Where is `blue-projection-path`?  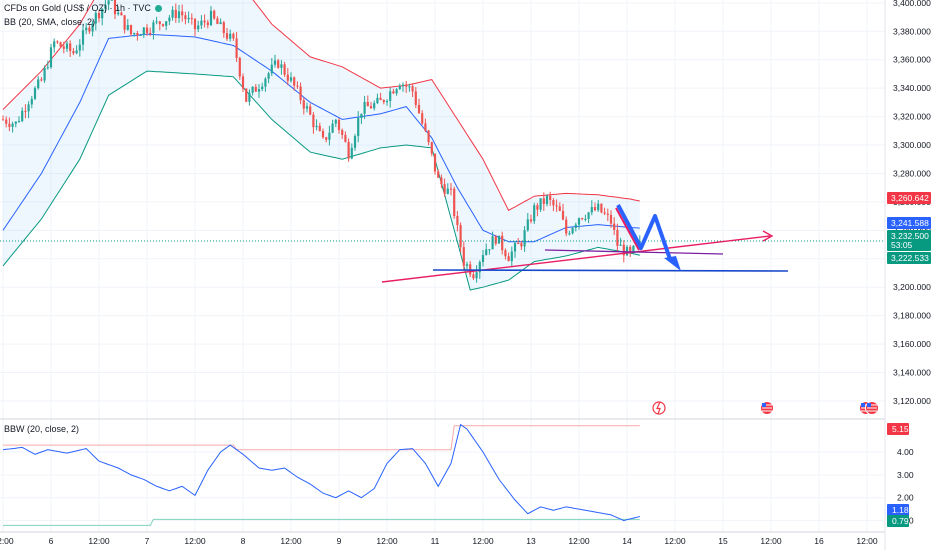
blue-projection-path is located at coordinates (644, 232).